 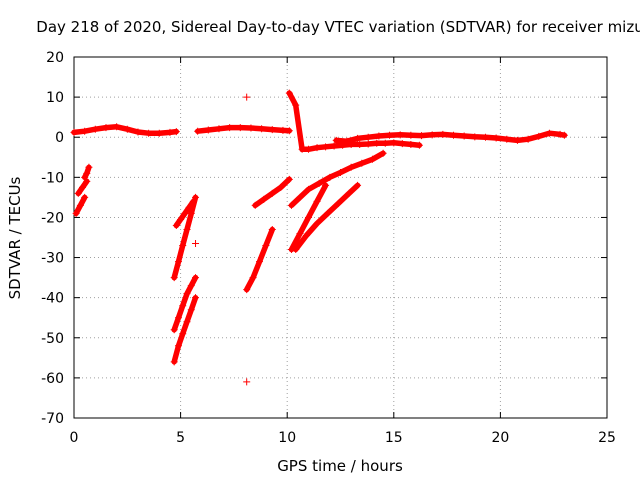 I want to click on y-tick-label: -20, so click(x=52, y=218).